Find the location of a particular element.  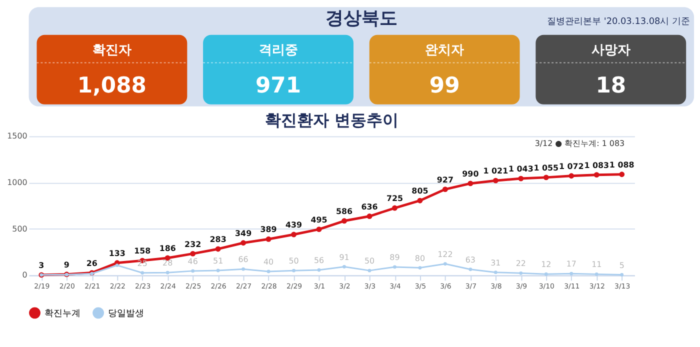

data-label: 1 021 is located at coordinates (495, 171).